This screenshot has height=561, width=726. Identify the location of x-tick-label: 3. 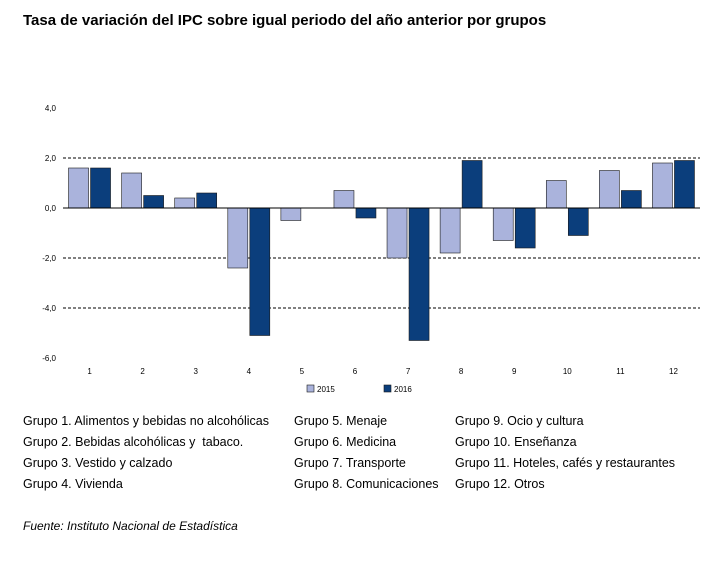
(195, 371).